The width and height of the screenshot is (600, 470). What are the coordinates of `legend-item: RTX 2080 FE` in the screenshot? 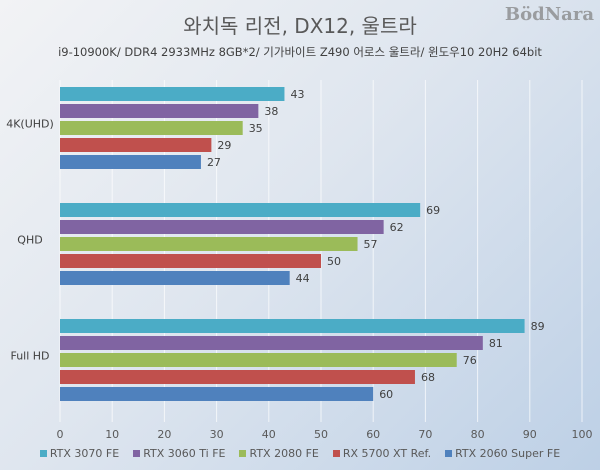 It's located at (279, 453).